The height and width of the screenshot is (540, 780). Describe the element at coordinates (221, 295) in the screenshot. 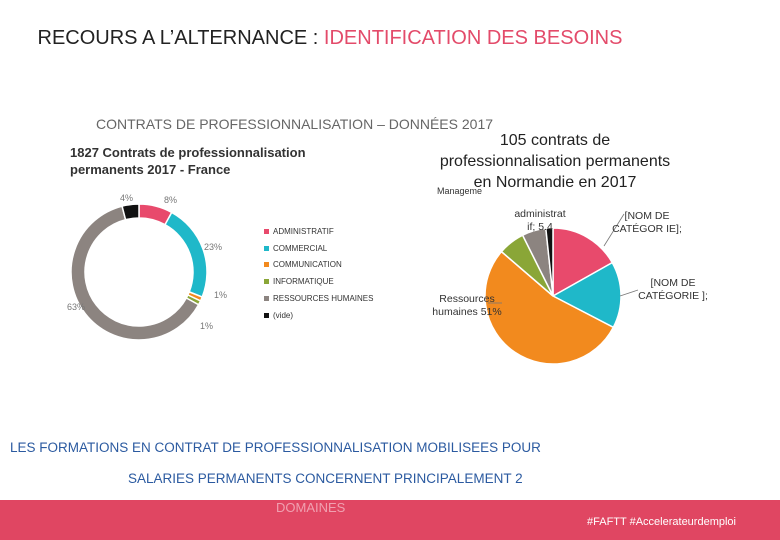

I see `donut-label-communication: 1%` at that location.